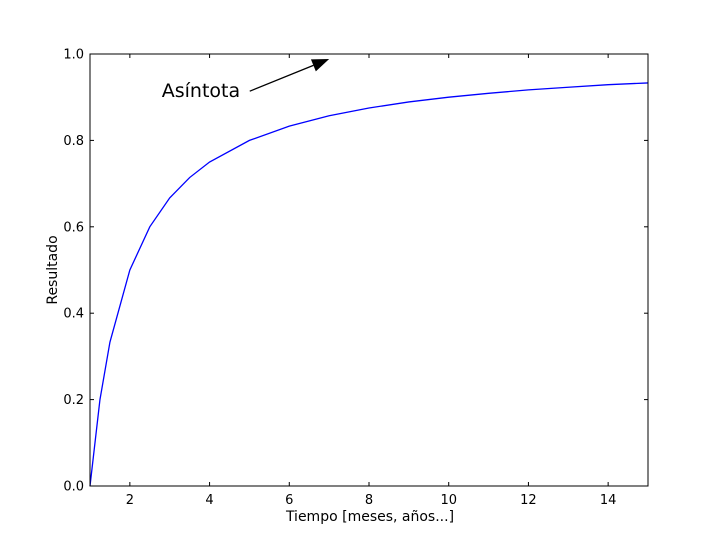  What do you see at coordinates (246, 80) in the screenshot?
I see `annotation: Asíntota` at bounding box center [246, 80].